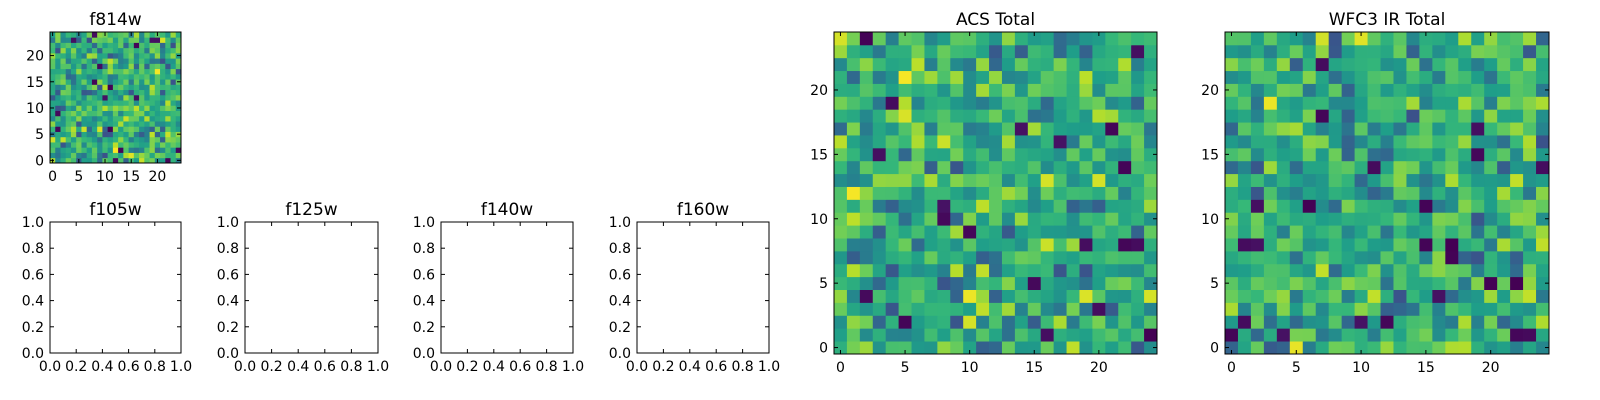  What do you see at coordinates (116, 98) in the screenshot?
I see `heatmap-cells` at bounding box center [116, 98].